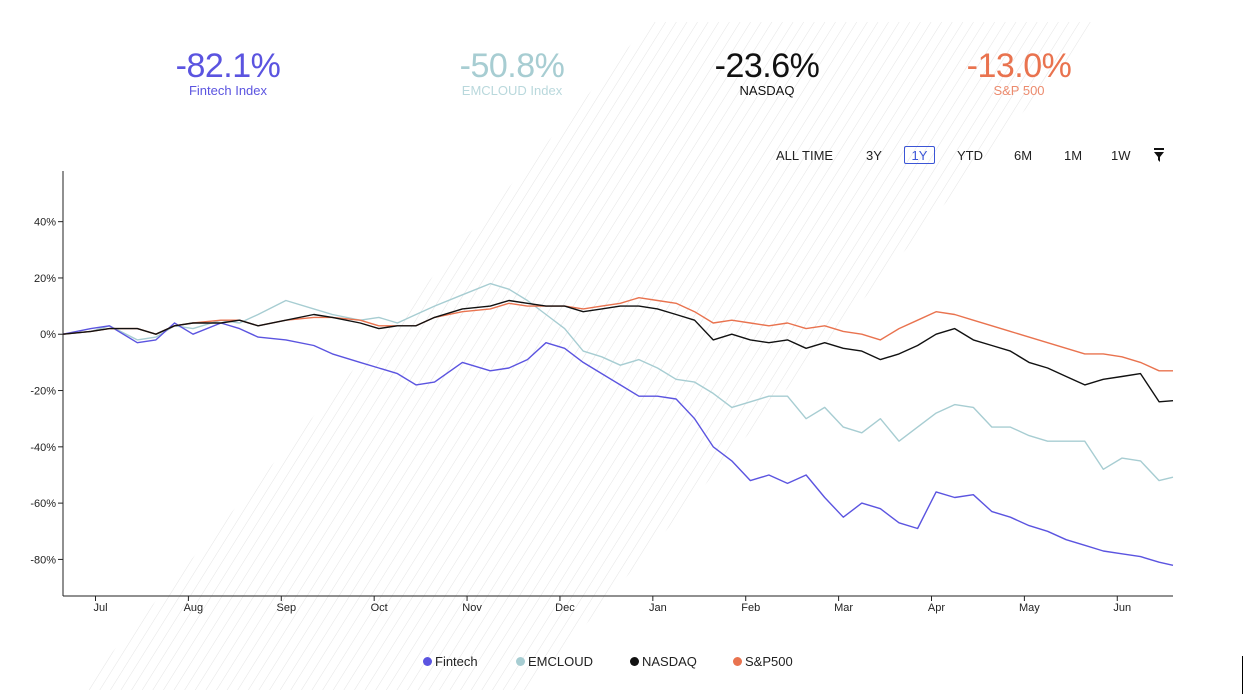 This screenshot has height=694, width=1244. What do you see at coordinates (1122, 608) in the screenshot?
I see `x-tick-label: Jun` at bounding box center [1122, 608].